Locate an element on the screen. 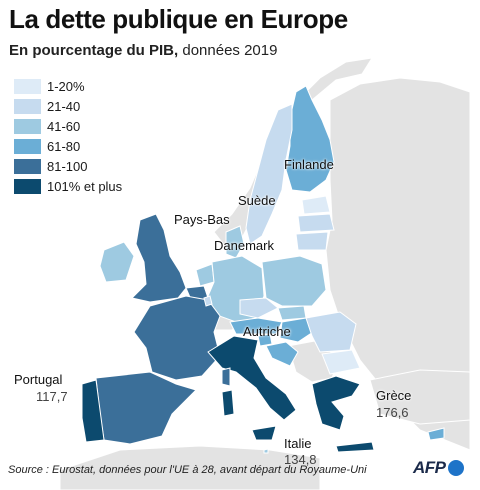 This screenshot has width=480, height=490. france-shape is located at coordinates (177, 338).